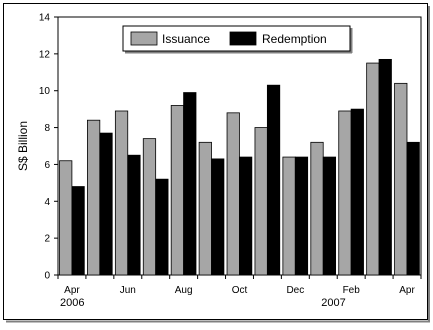  I want to click on y-tick-label-5: 10, so click(45, 91).